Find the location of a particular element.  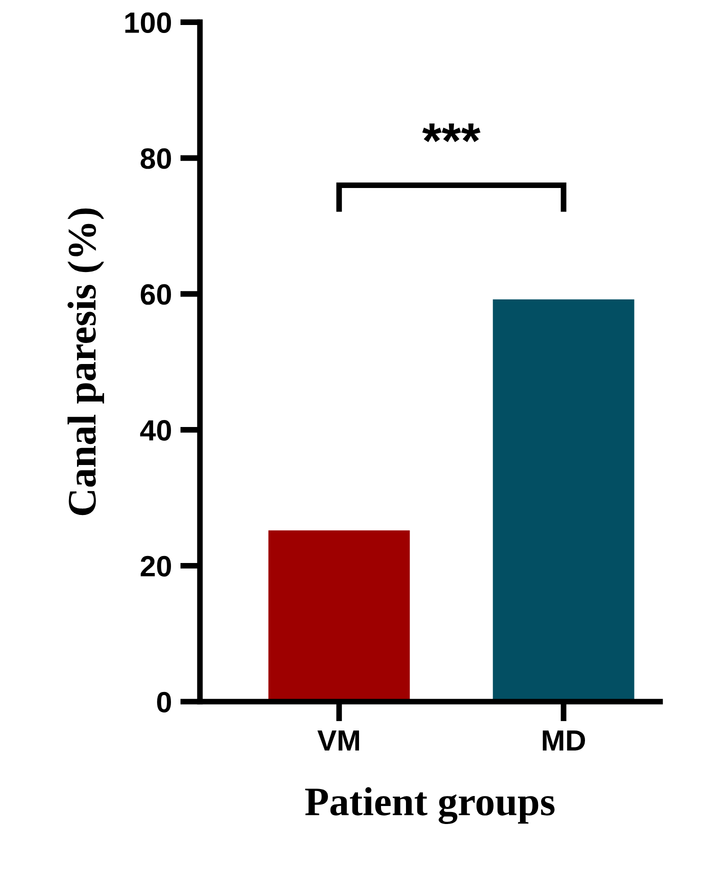

y-tick-label: 0 is located at coordinates (164, 702).